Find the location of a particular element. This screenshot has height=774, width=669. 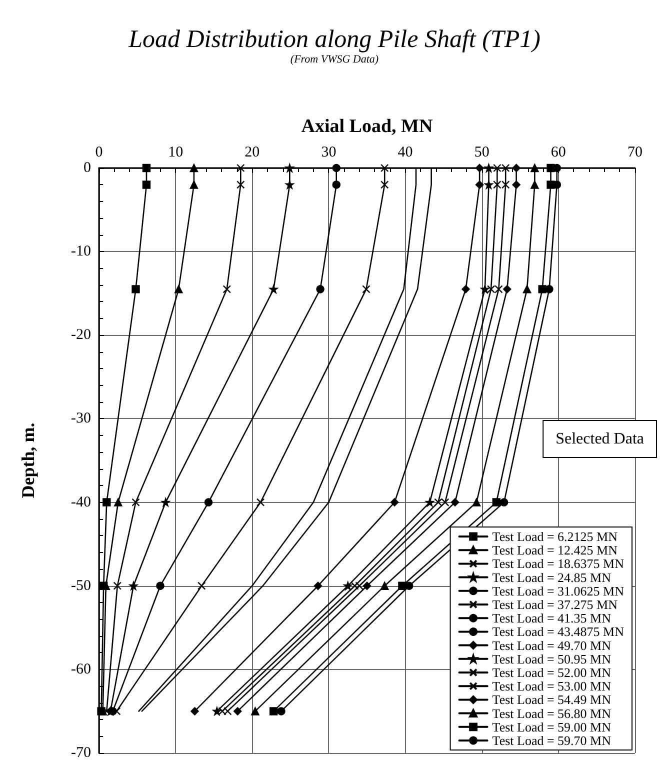

y-tick-label: -70 is located at coordinates (81, 753).